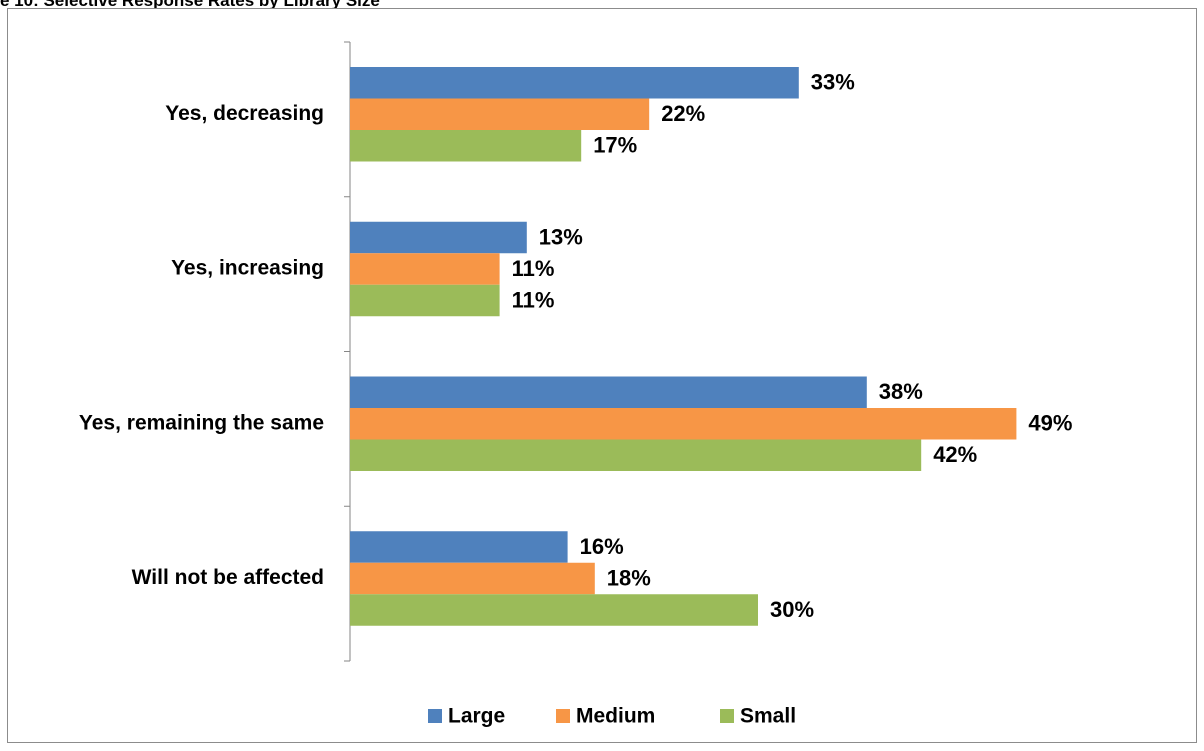 This screenshot has width=1204, height=751. Describe the element at coordinates (563, 716) in the screenshot. I see `legend-swatch-medium` at that location.